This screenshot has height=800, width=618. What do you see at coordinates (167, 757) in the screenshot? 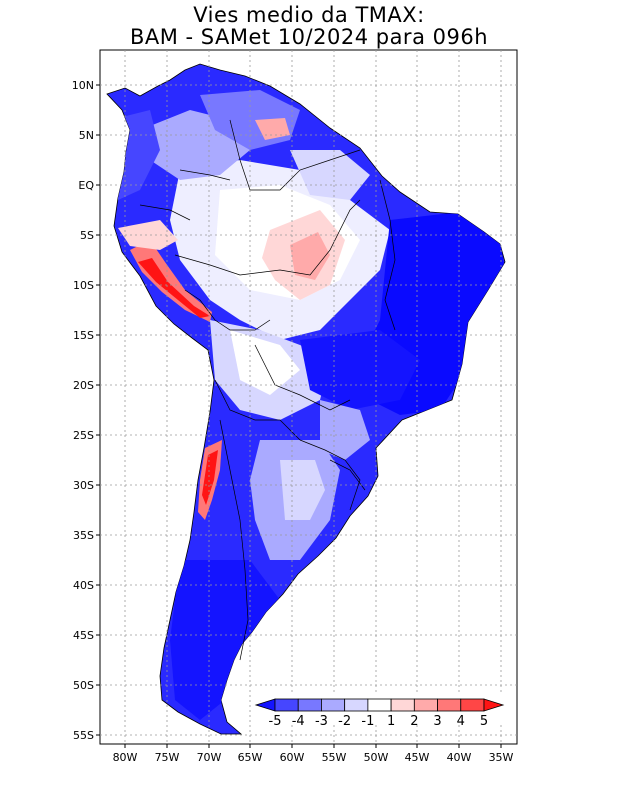
I see `lon-label: 75W` at bounding box center [167, 757].